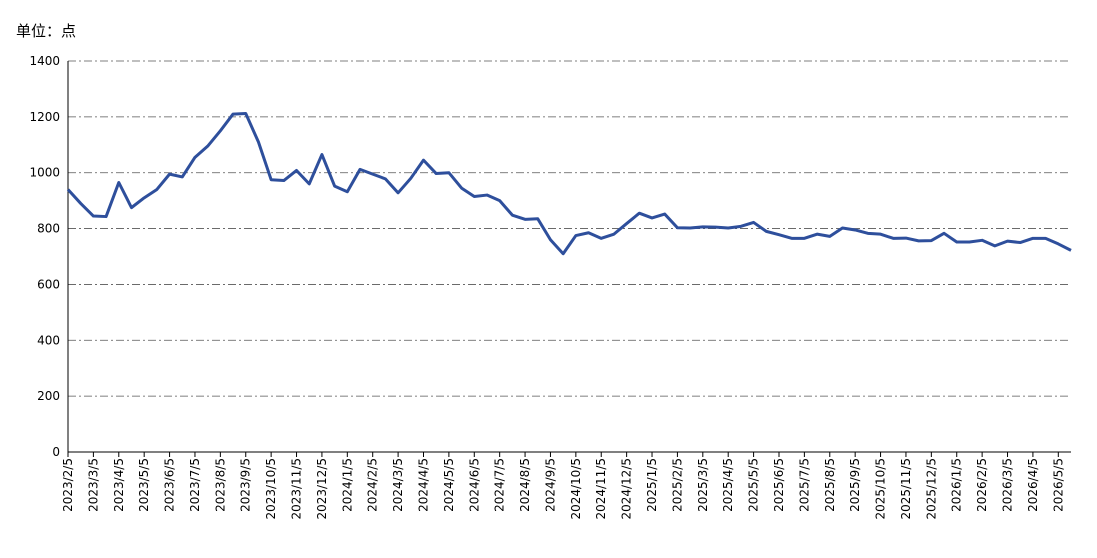  What do you see at coordinates (48, 284) in the screenshot?
I see `y-tick-label: 600` at bounding box center [48, 284].